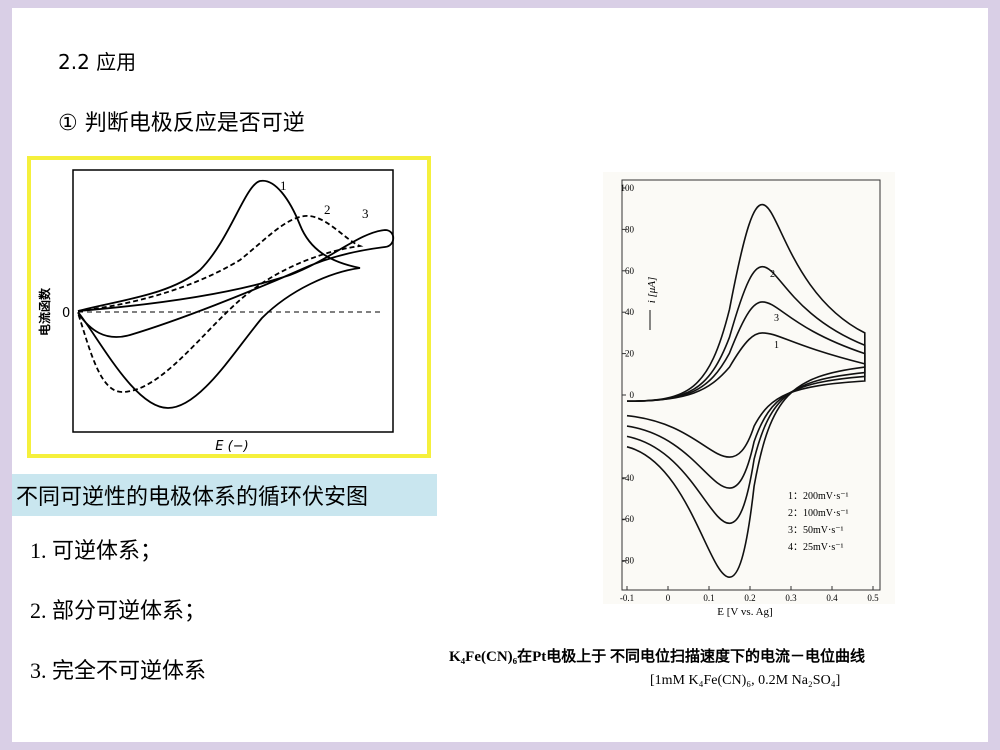  I want to click on legend-entry: 2：100mV·s⁻¹, so click(818, 513).